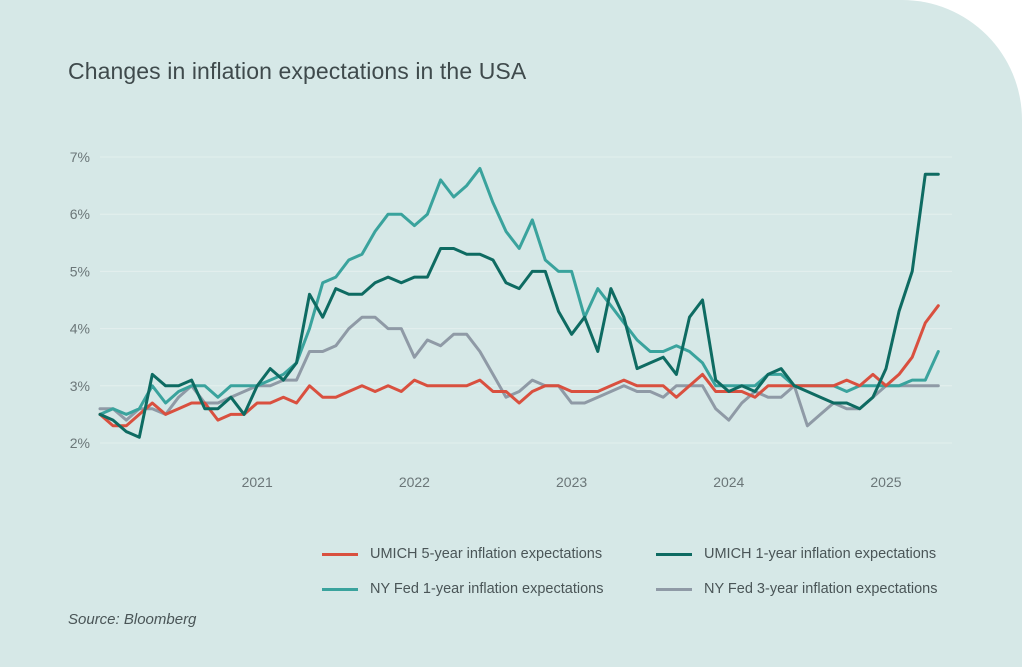 The image size is (1024, 669). What do you see at coordinates (820, 554) in the screenshot?
I see `legend-label-umich-1yr: UMICH 1-year inflation expectations` at bounding box center [820, 554].